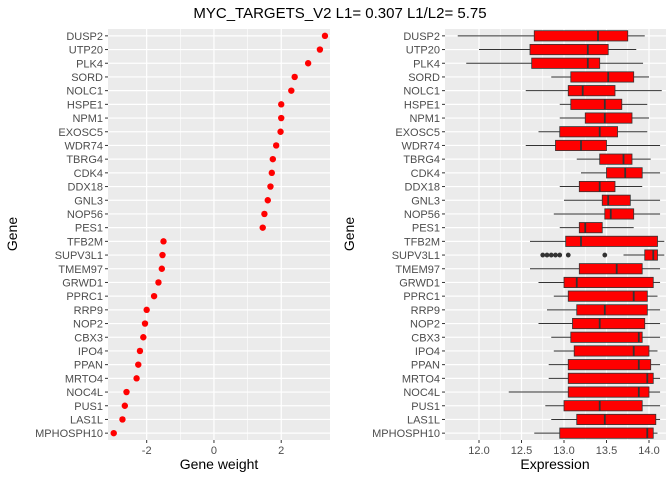 The image size is (672, 480). What do you see at coordinates (554, 464) in the screenshot?
I see `expression-x-axis-title: Expression` at bounding box center [554, 464].